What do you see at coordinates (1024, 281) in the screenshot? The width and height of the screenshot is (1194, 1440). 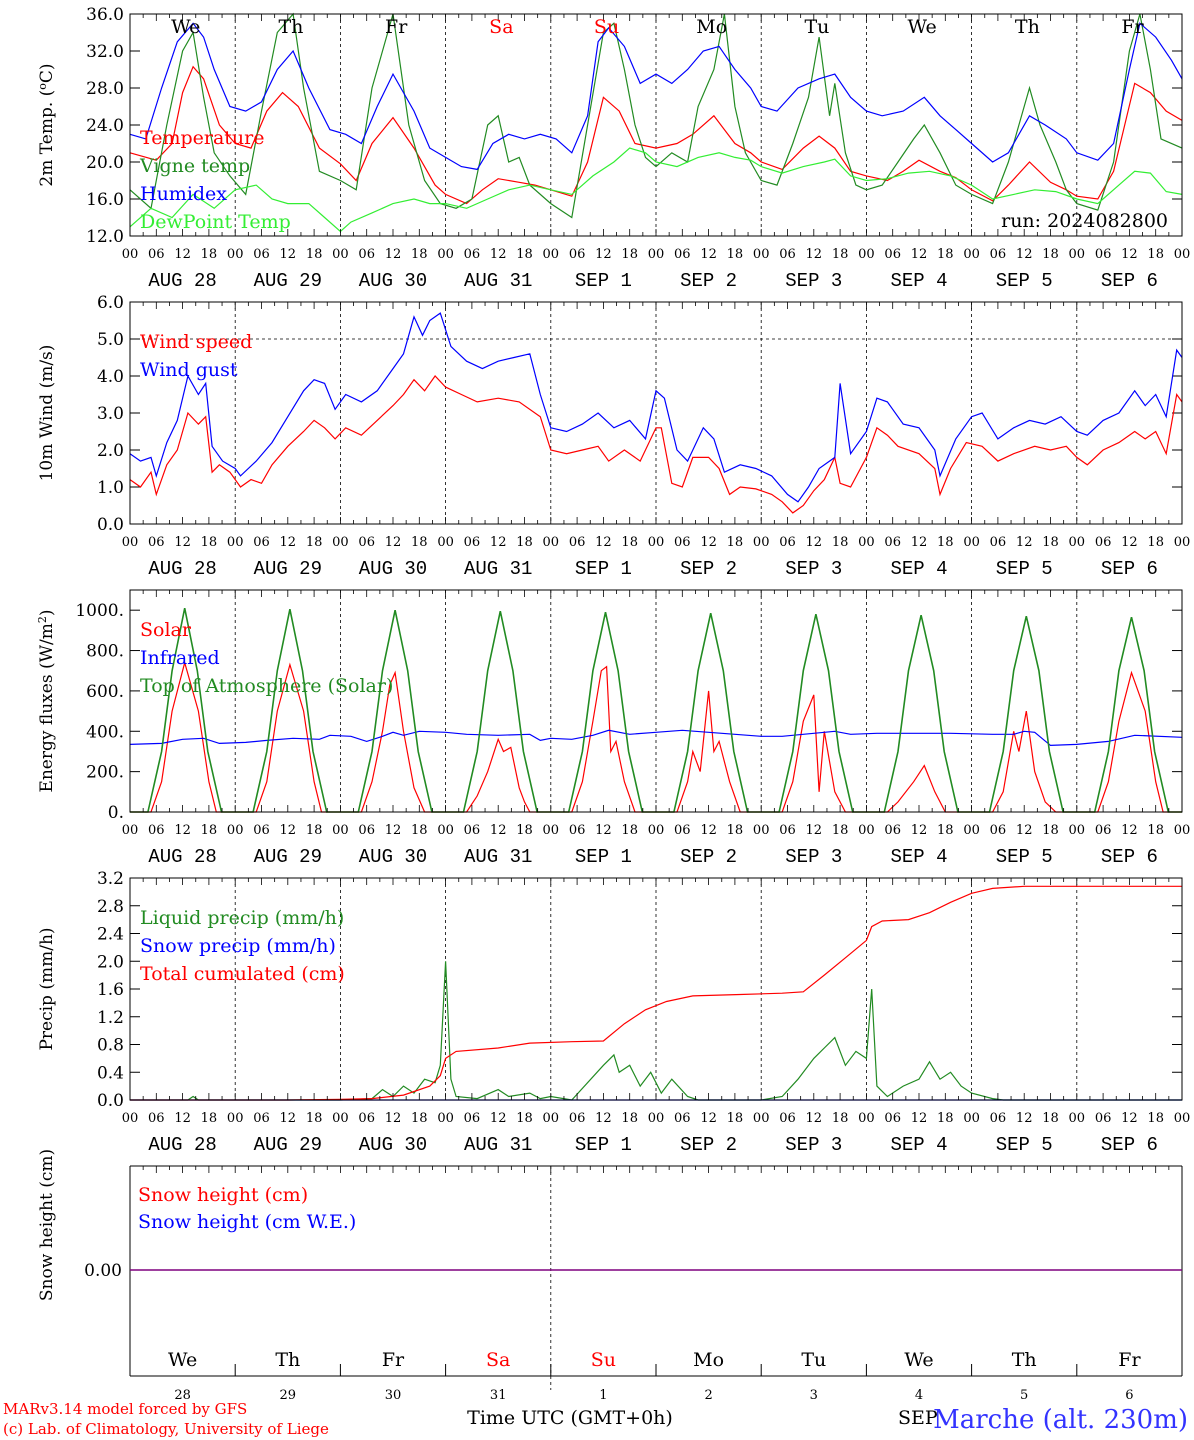 I see `date-label: SEP 5` at bounding box center [1024, 281].